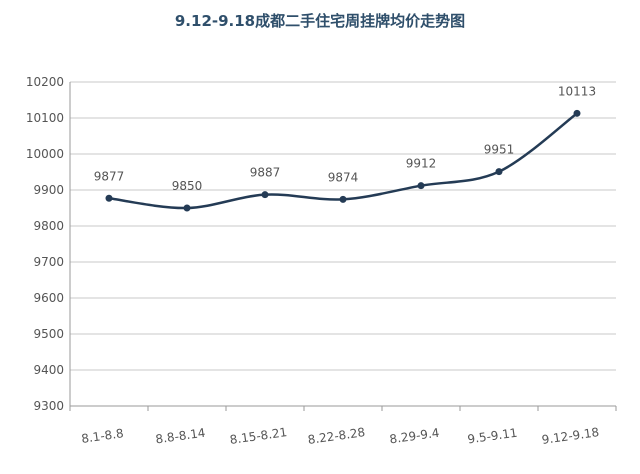 The width and height of the screenshot is (640, 474). Describe the element at coordinates (570, 436) in the screenshot. I see `x-tick-label: 9.12-9.18` at that location.